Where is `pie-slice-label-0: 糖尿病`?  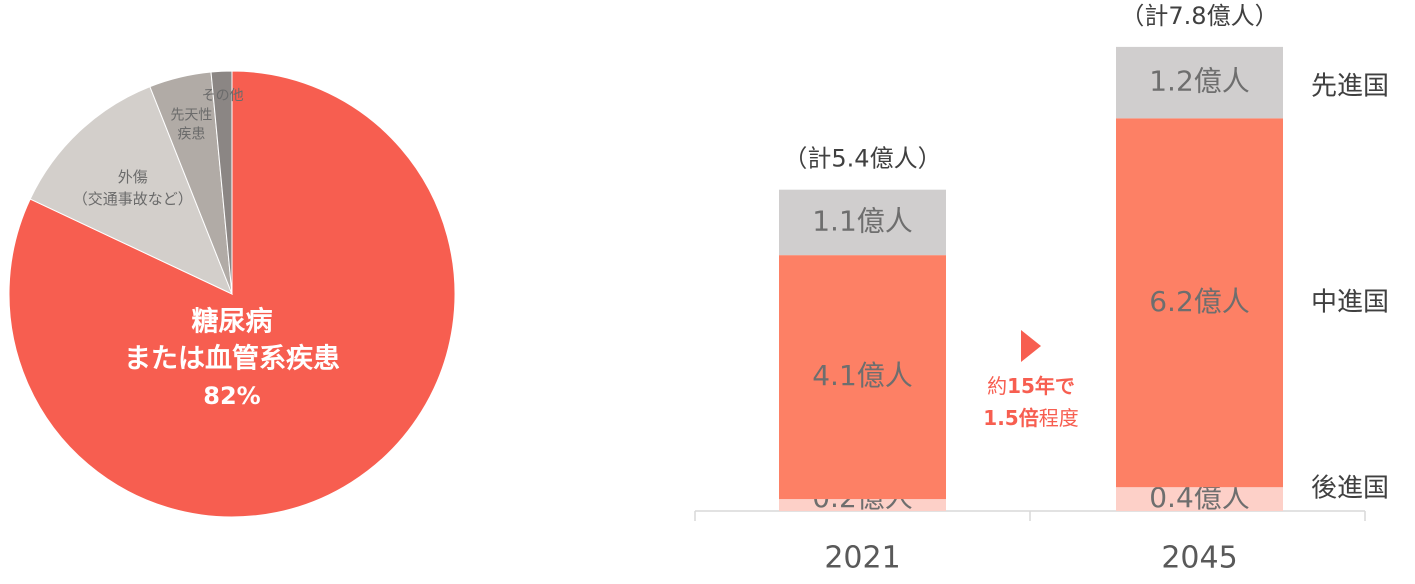
pie-slice-label-0: 糖尿病 is located at coordinates (232, 322).